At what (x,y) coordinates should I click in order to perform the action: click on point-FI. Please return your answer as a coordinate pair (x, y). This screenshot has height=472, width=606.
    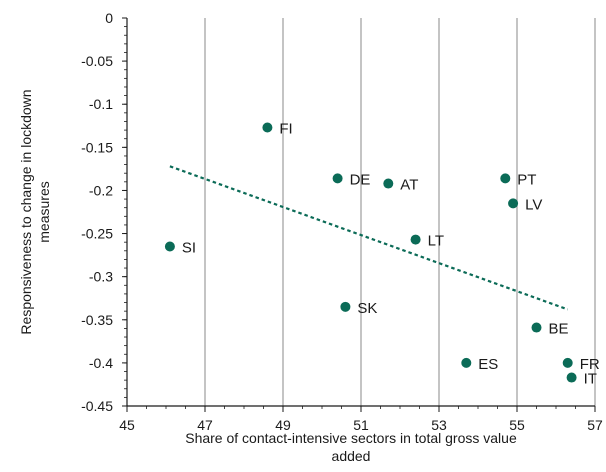
    Looking at the image, I should click on (267, 127).